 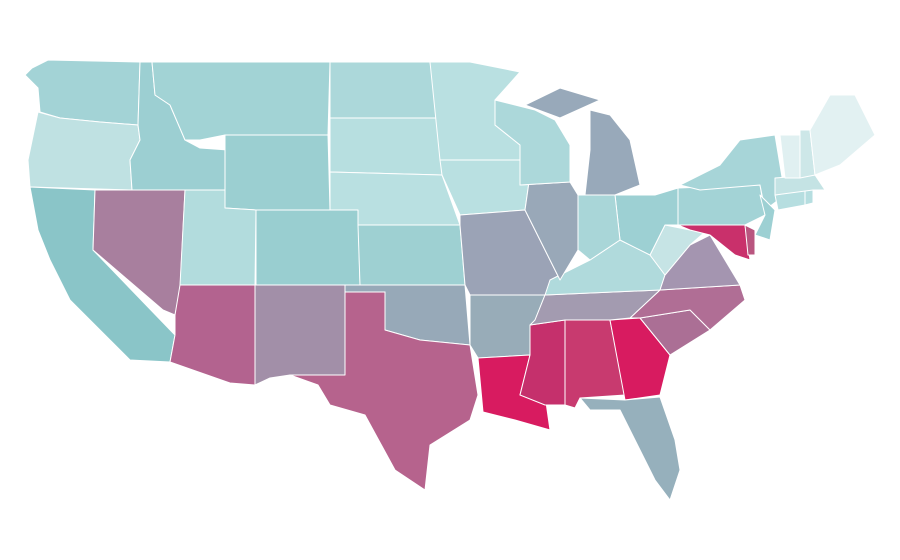 I want to click on state-sd, so click(x=386, y=146).